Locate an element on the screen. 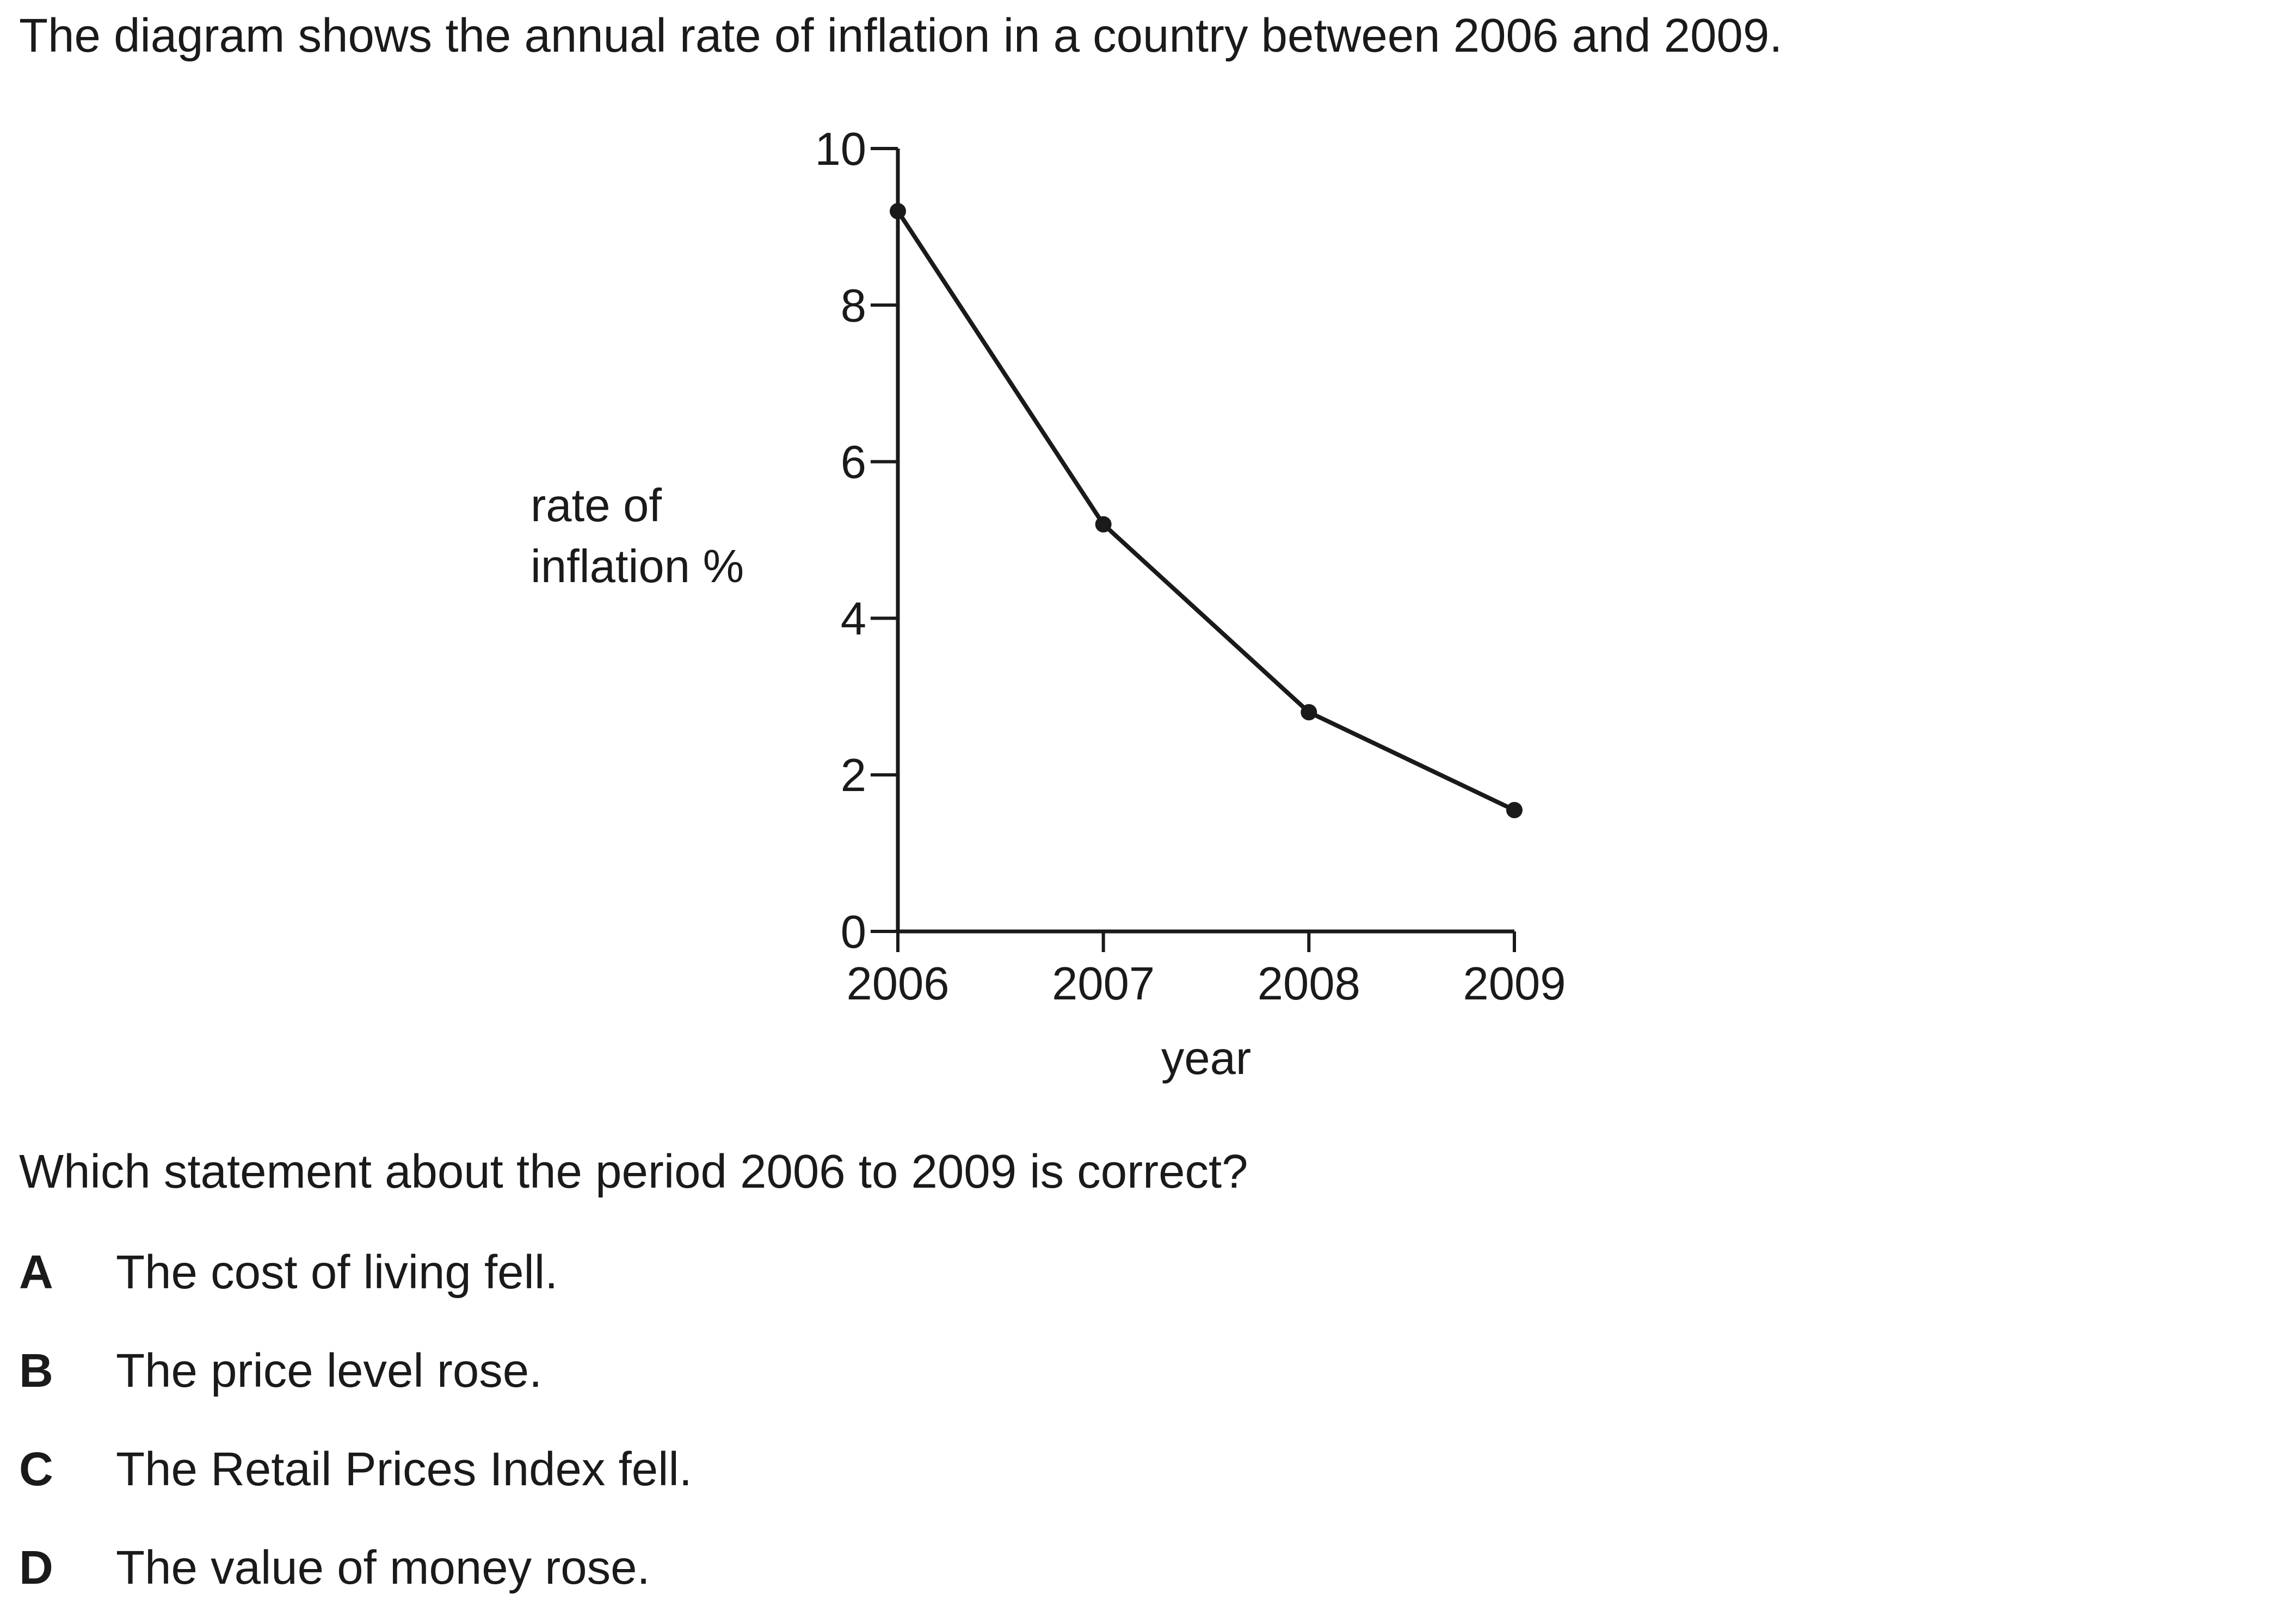 The width and height of the screenshot is (2286, 1624). option-c-text: The Retail Prices Index fell. is located at coordinates (404, 1470).